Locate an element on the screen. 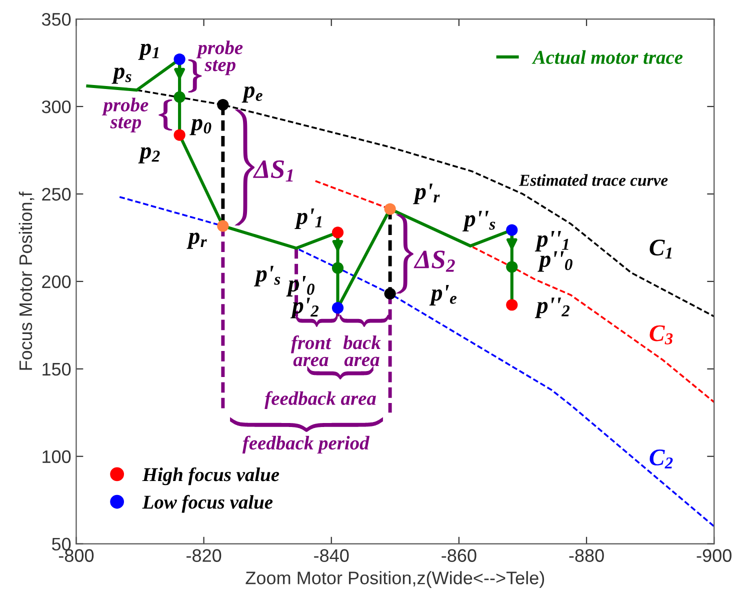 This screenshot has width=740, height=595. annotation: ΔS$_{1}$ is located at coordinates (273, 171).